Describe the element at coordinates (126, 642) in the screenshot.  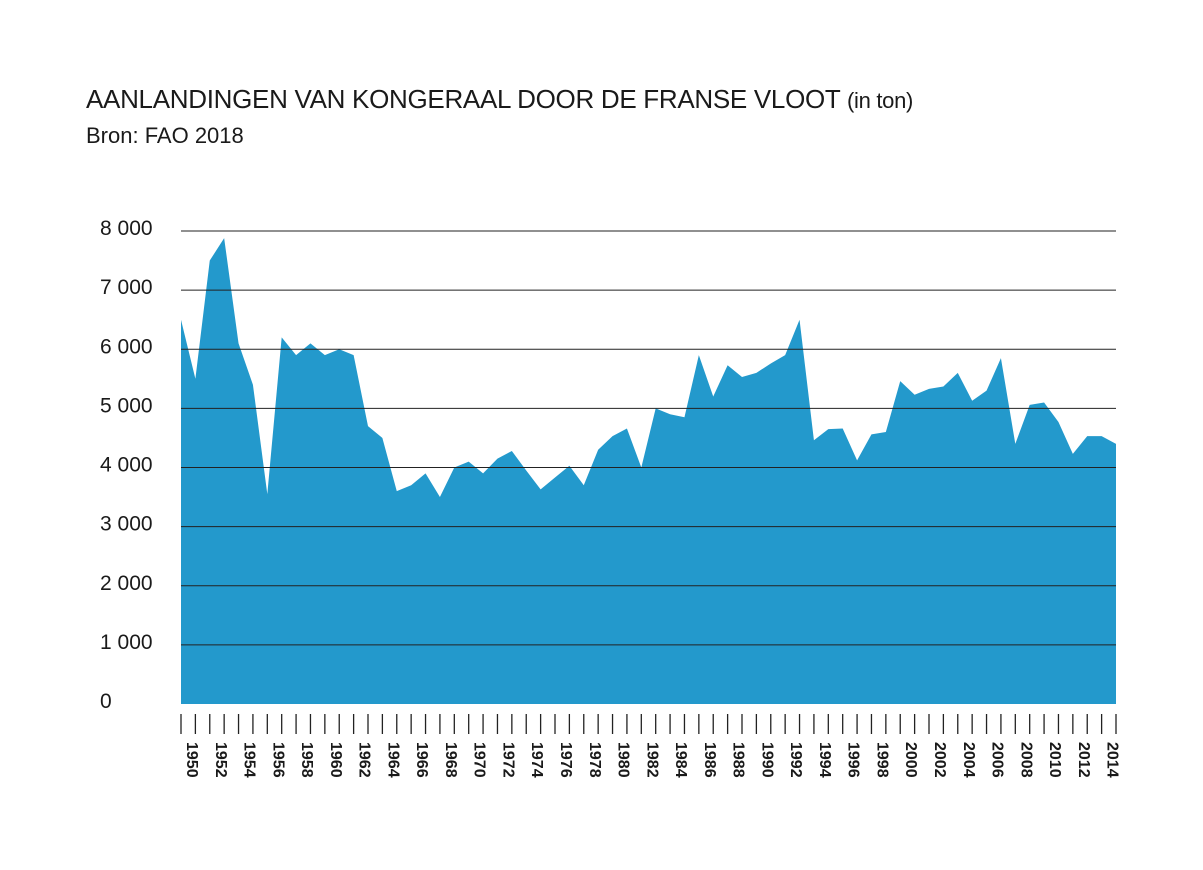
I see `y-tick-label: 1 000` at that location.